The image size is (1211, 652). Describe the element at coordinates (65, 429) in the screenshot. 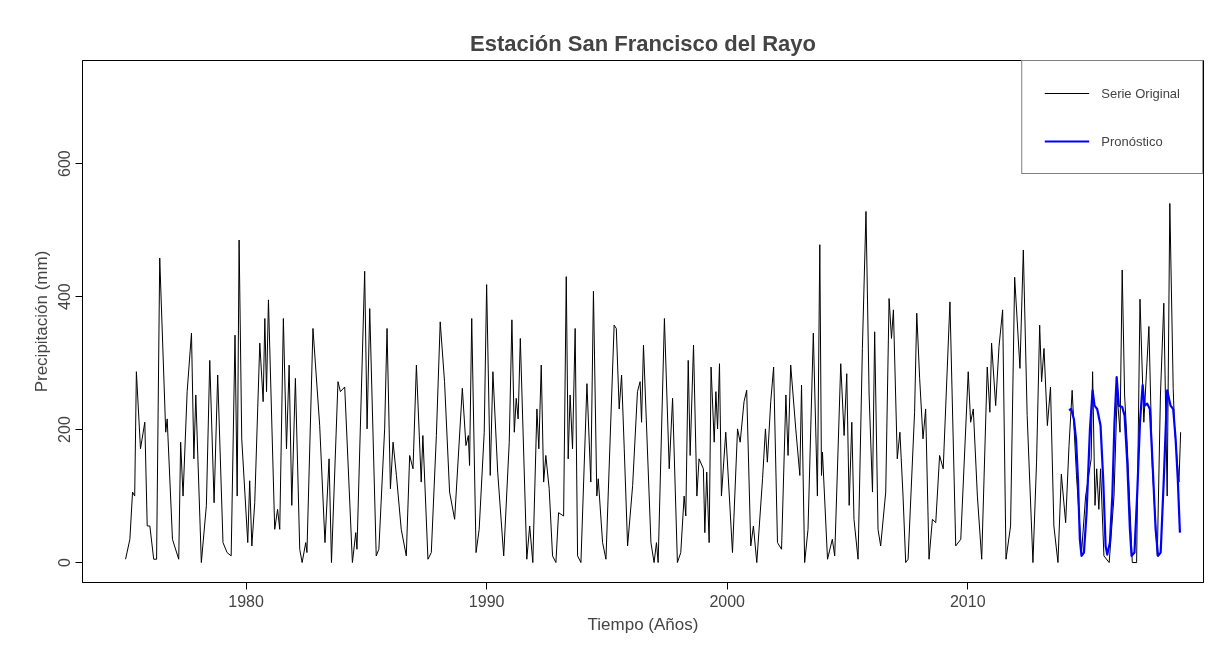

I see `y-tick-label: 200` at that location.